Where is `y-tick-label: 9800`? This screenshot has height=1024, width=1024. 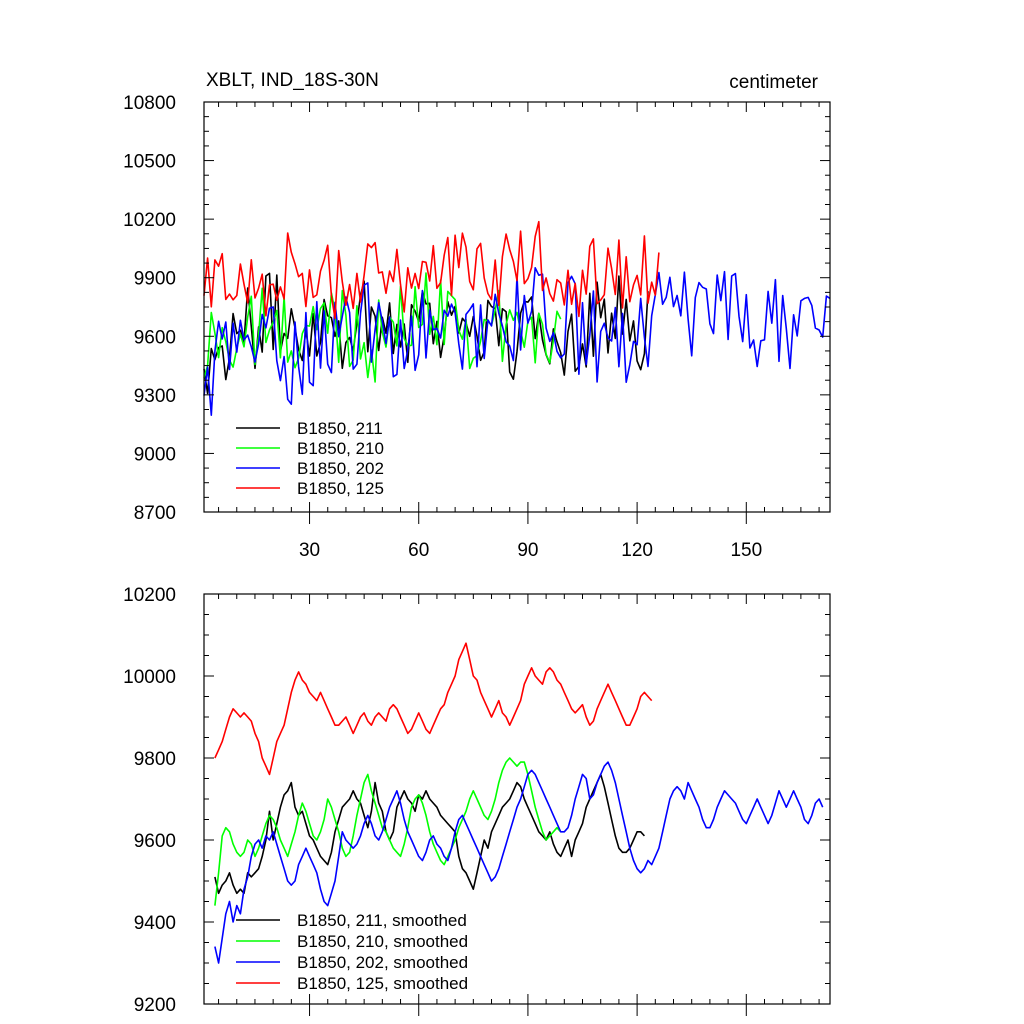
y-tick-label: 9800 is located at coordinates (155, 759).